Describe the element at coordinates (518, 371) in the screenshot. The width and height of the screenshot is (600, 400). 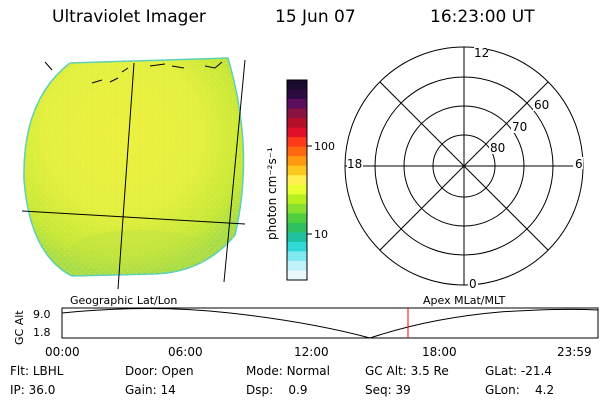
I see `info-glat: GLat: -21.4` at that location.